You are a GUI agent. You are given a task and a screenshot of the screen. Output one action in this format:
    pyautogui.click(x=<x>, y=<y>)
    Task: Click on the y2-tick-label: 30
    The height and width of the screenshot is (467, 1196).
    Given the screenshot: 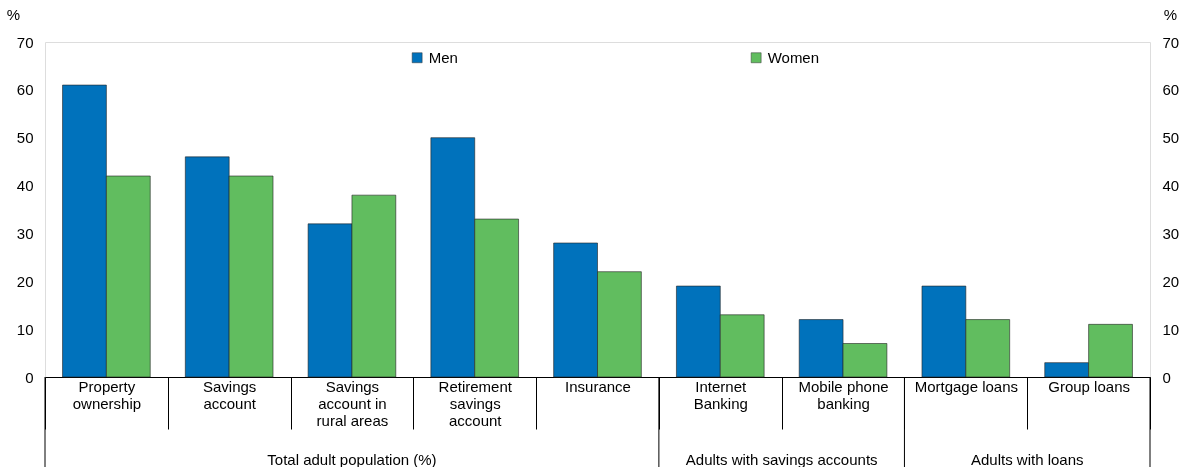 What is the action you would take?
    pyautogui.click(x=1171, y=233)
    